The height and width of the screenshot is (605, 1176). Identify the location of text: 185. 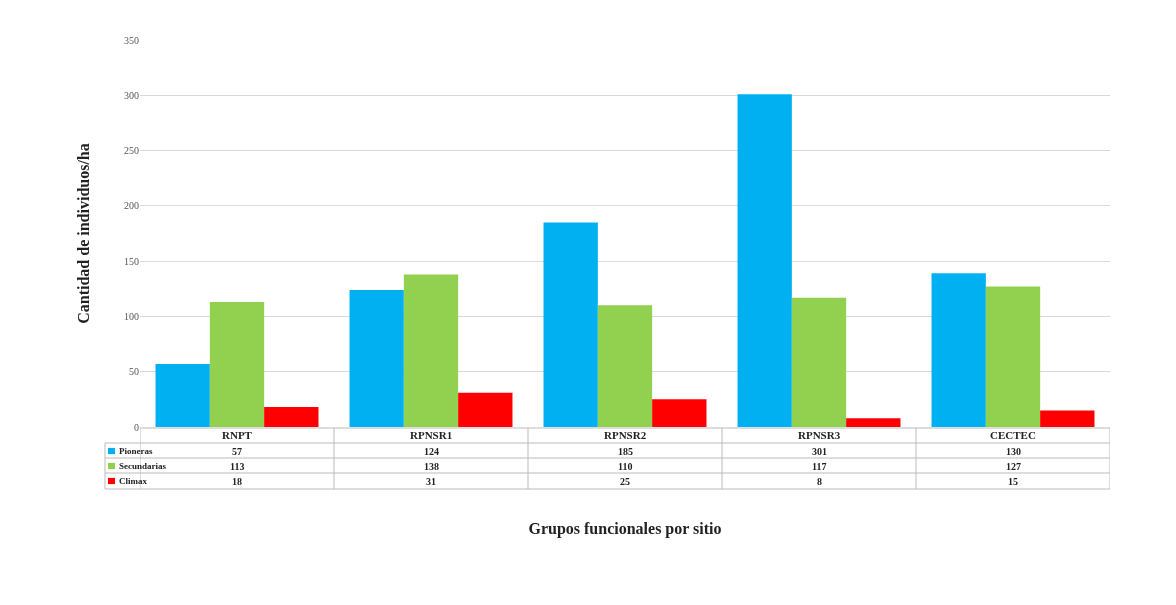
(625, 451).